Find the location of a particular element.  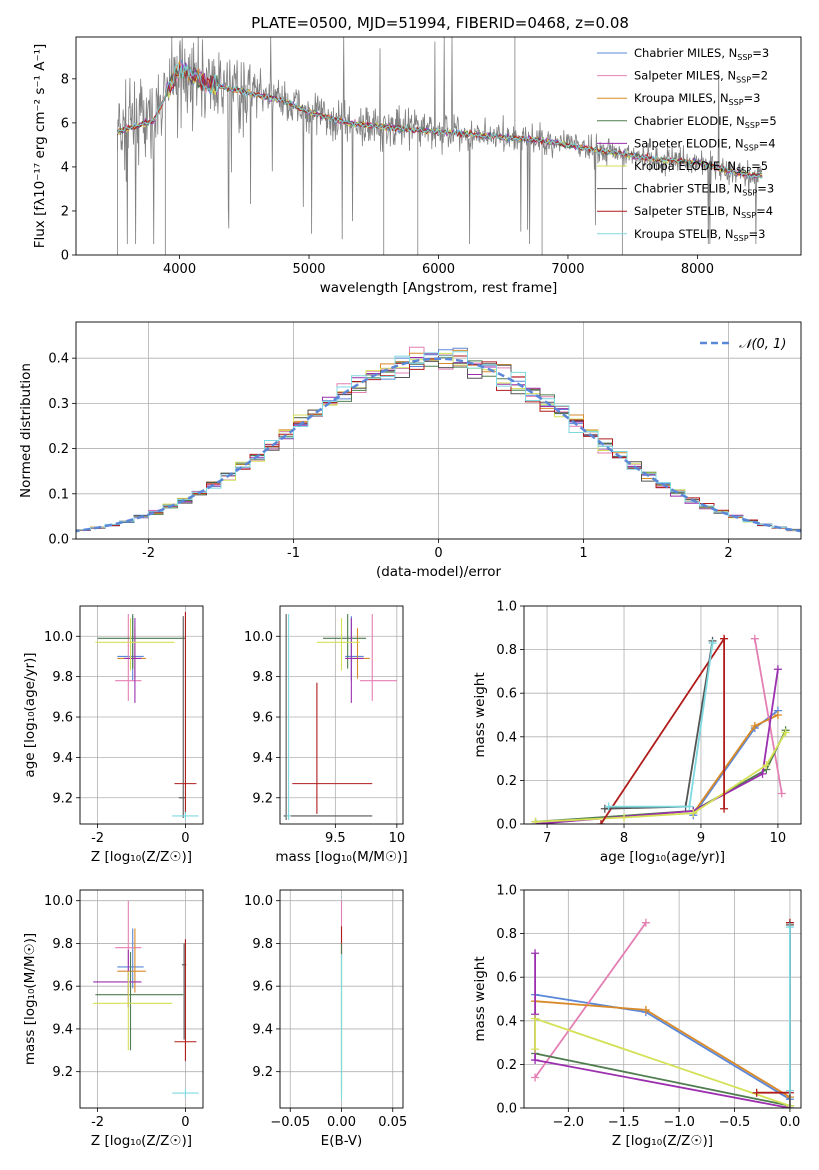

y-tick-label: 1.0 is located at coordinates (506, 607).